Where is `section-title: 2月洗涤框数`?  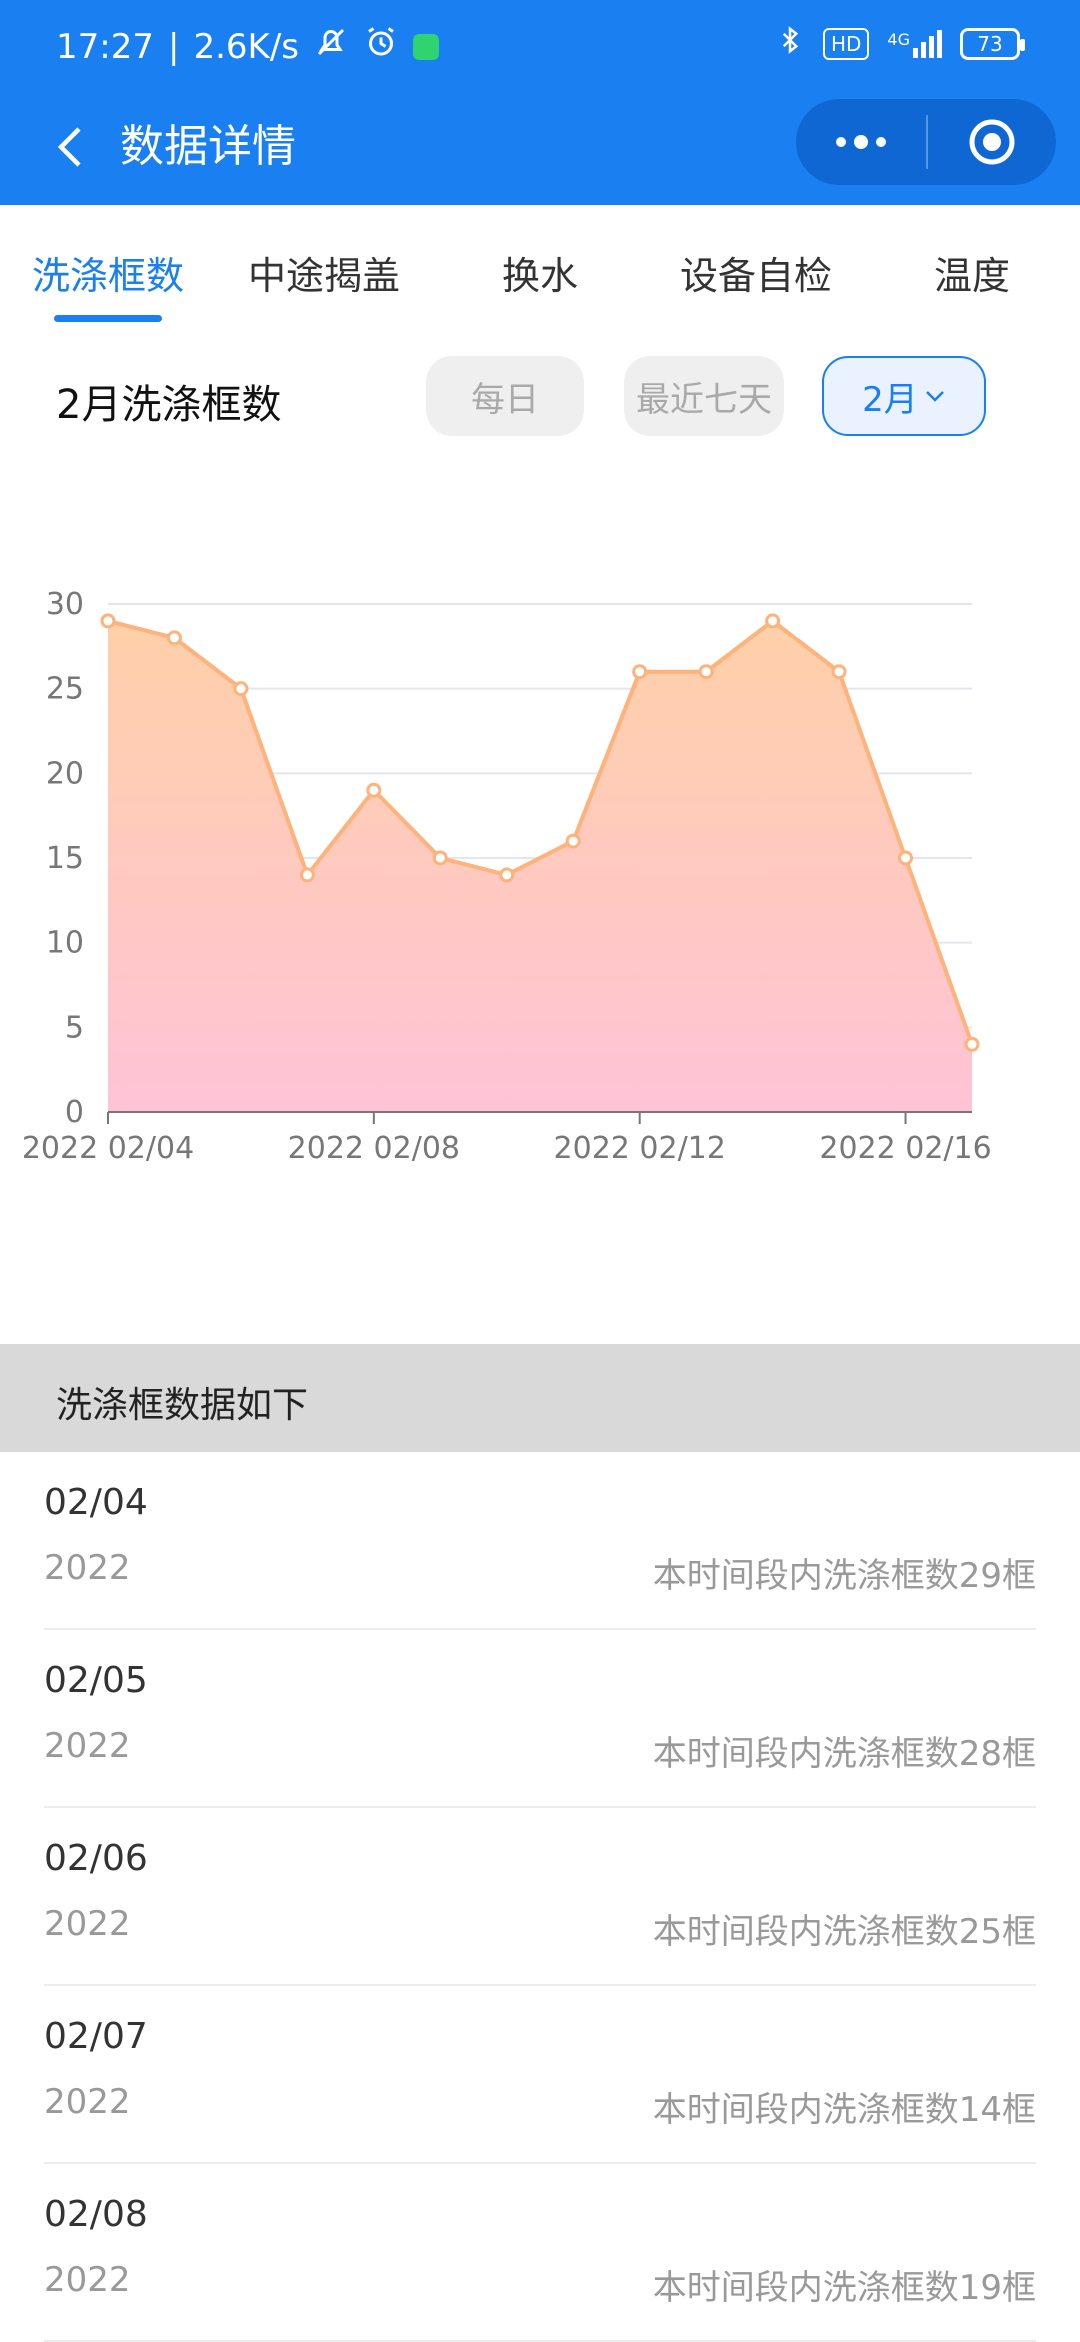
section-title: 2月洗涤框数 is located at coordinates (169, 405).